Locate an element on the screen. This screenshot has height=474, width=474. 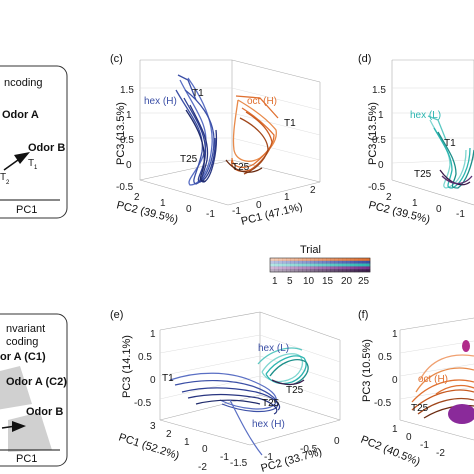
y-tick: 2 is located at coordinates (389, 197).